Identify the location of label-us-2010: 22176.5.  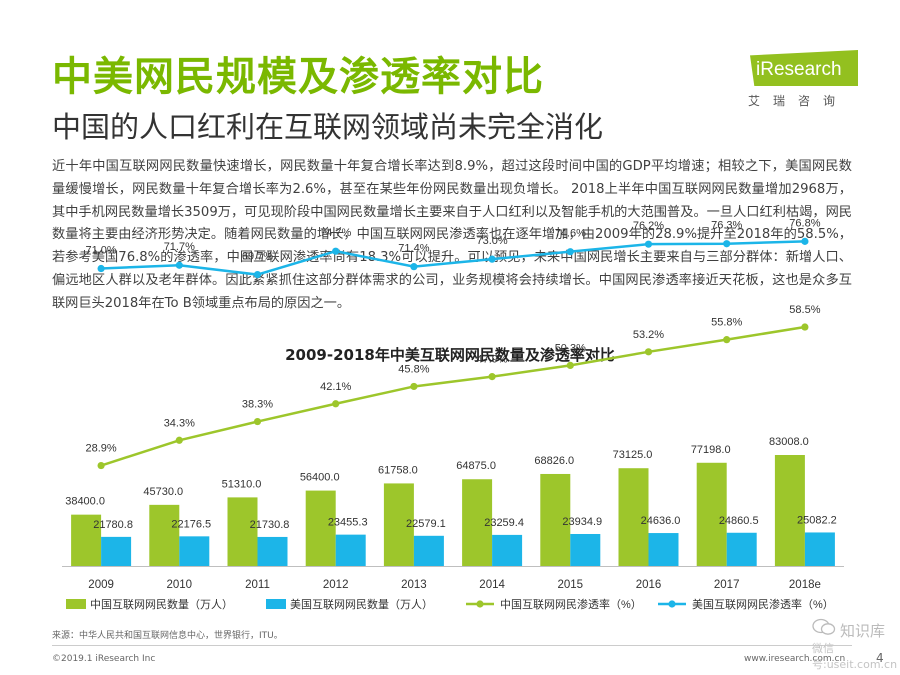
(191, 524).